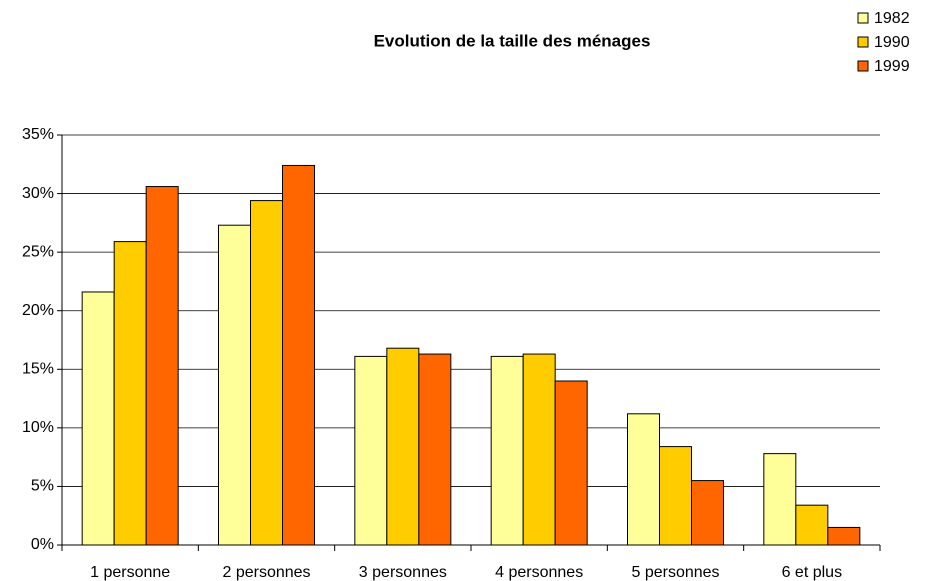 This screenshot has width=941, height=581. I want to click on y-tick-label: 0%, so click(42, 544).